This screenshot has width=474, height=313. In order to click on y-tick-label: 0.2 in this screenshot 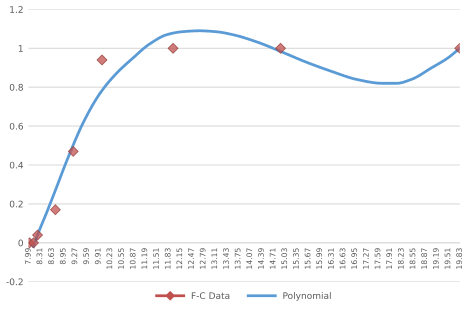, I will do `click(16, 204)`.